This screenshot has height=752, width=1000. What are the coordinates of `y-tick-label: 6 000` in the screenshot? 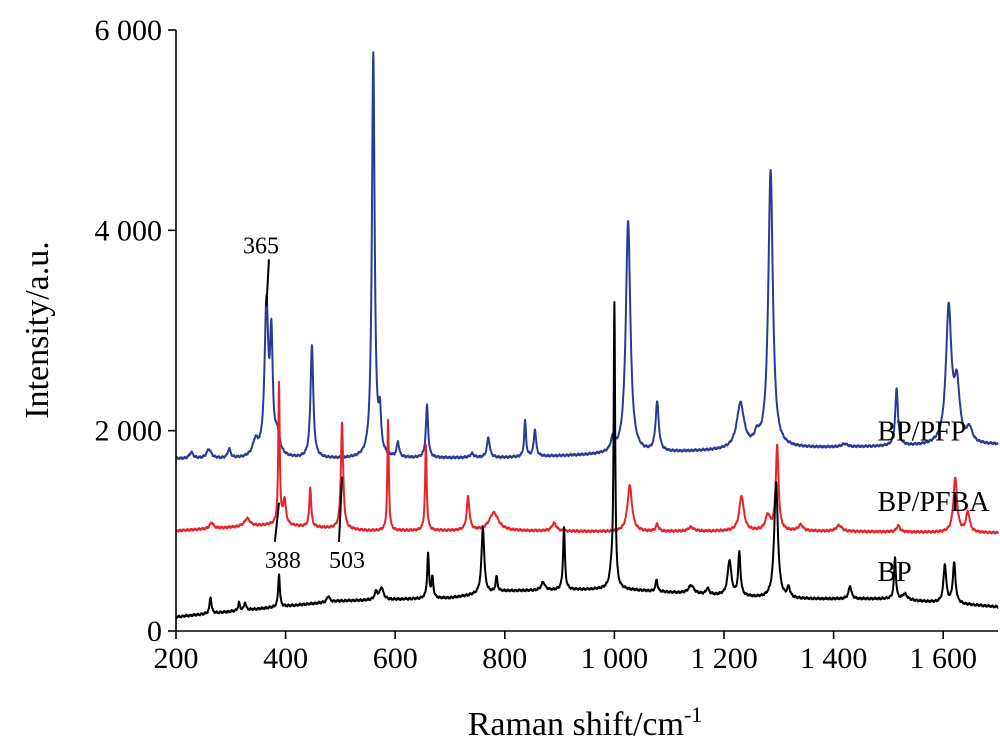 It's located at (129, 30).